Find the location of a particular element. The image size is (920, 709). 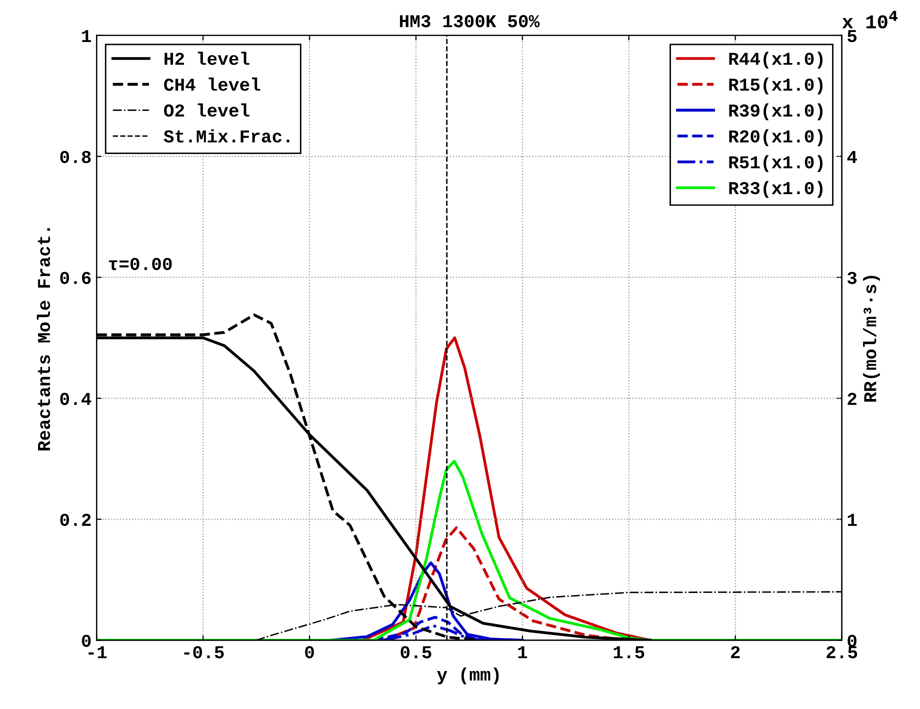

legend-label: CH4 level is located at coordinates (212, 84).